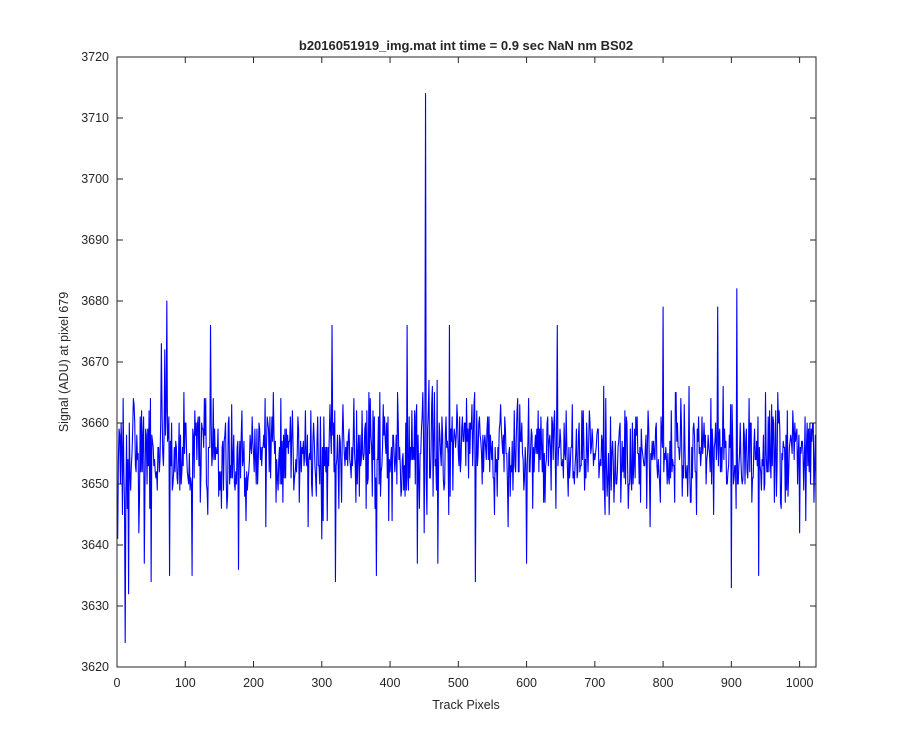 This screenshot has height=755, width=900. Describe the element at coordinates (95, 667) in the screenshot. I see `y-tick-label: 3620` at that location.